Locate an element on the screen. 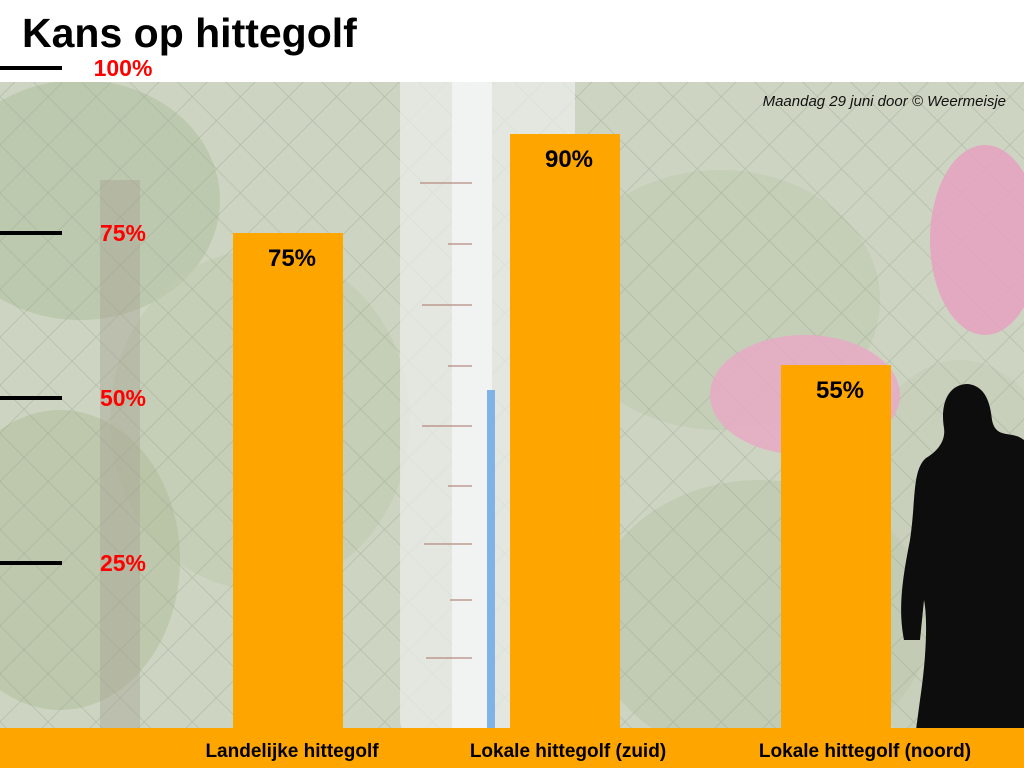  y-tick-label: 25% is located at coordinates (123, 563).